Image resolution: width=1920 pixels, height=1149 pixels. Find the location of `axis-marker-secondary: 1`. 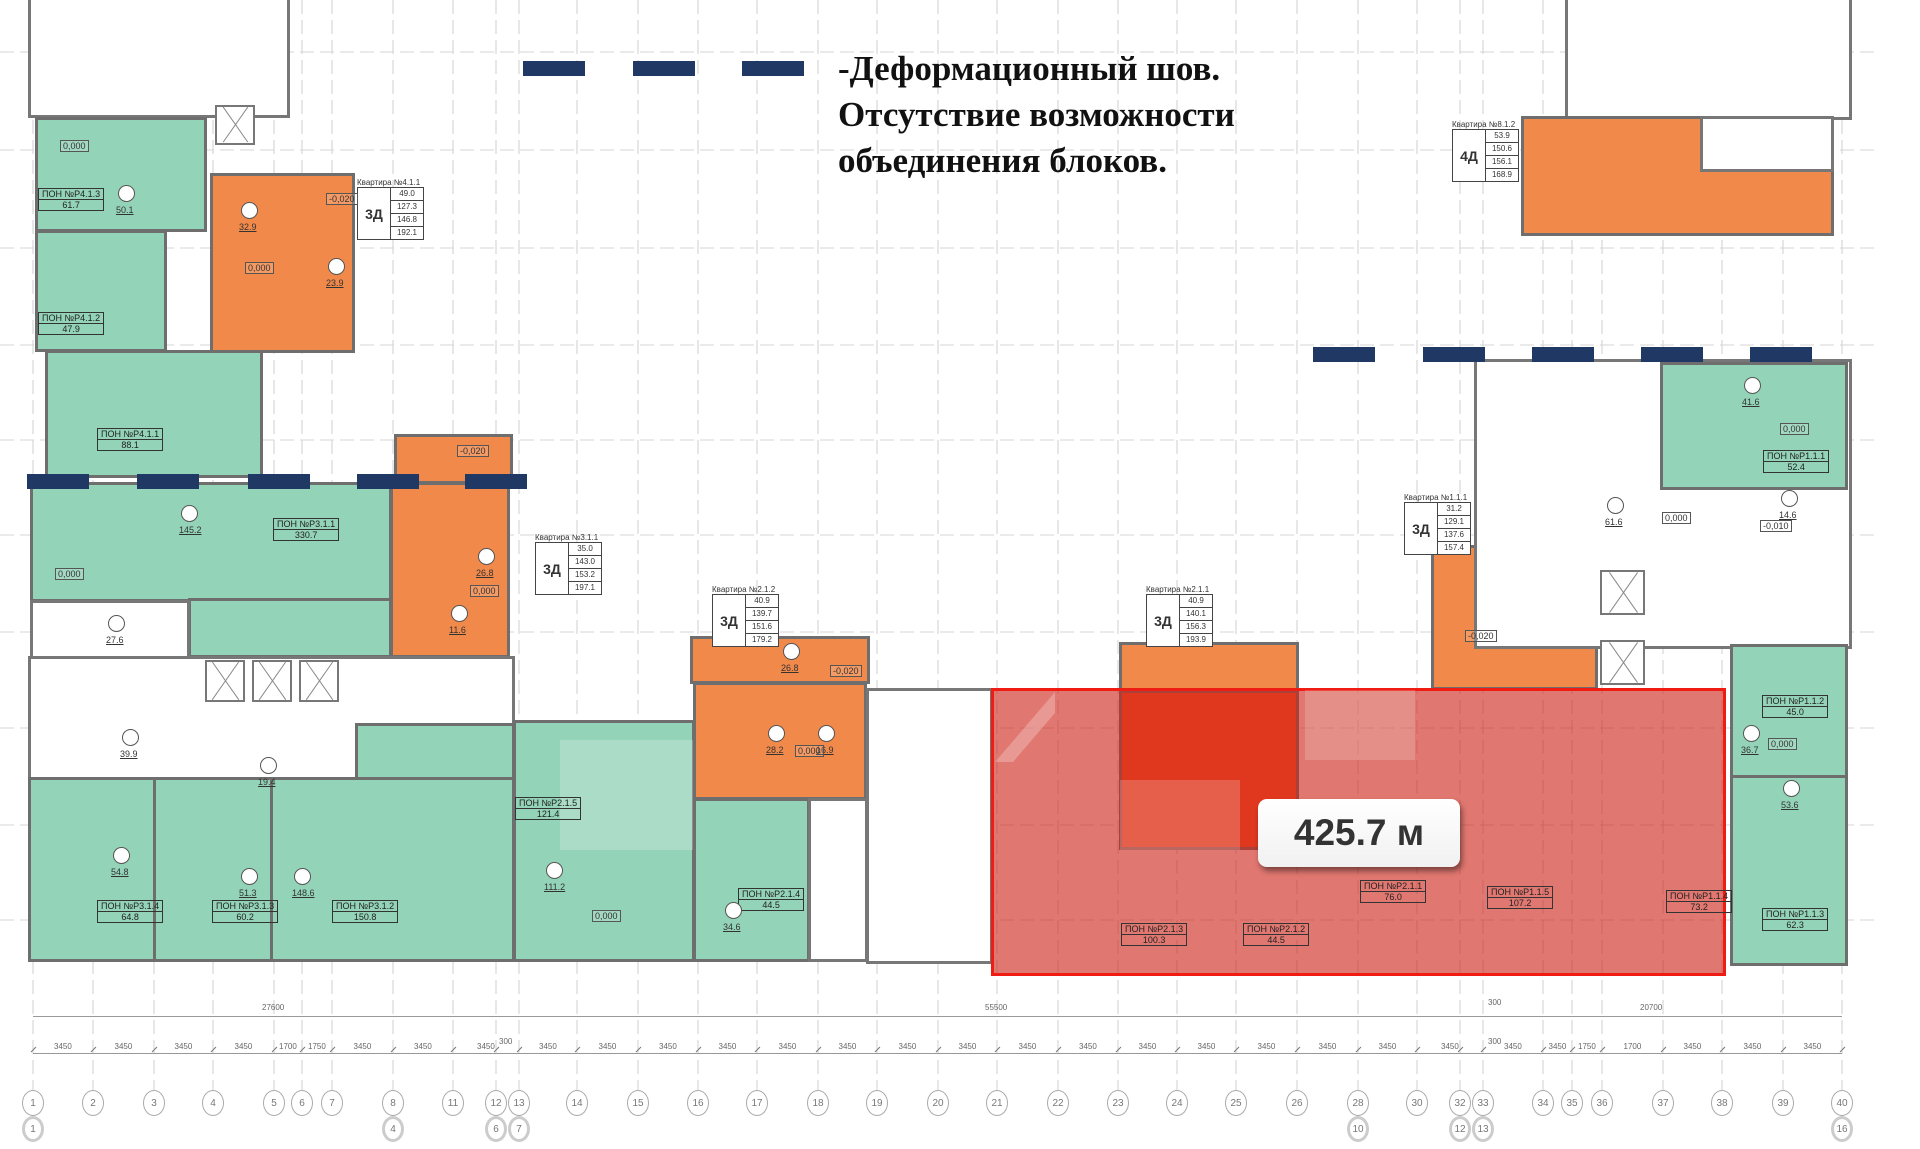

axis-marker-secondary: 1 is located at coordinates (33, 1129).